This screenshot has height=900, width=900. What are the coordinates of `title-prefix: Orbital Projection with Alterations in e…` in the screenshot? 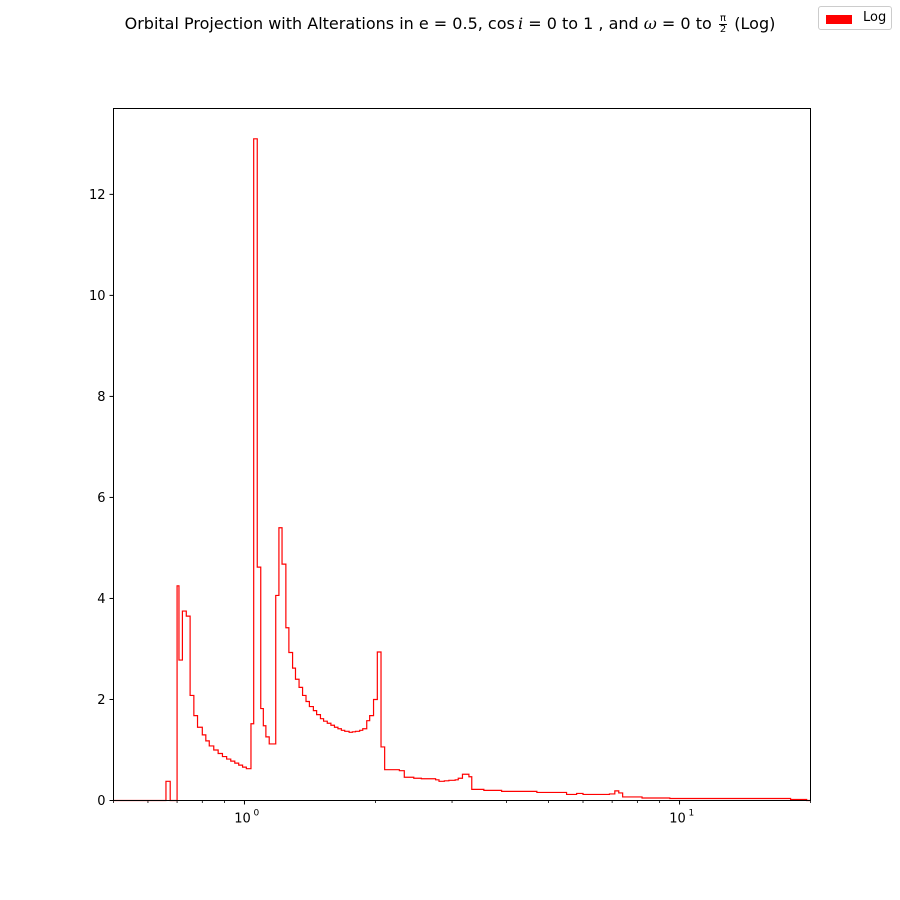 It's located at (319, 23).